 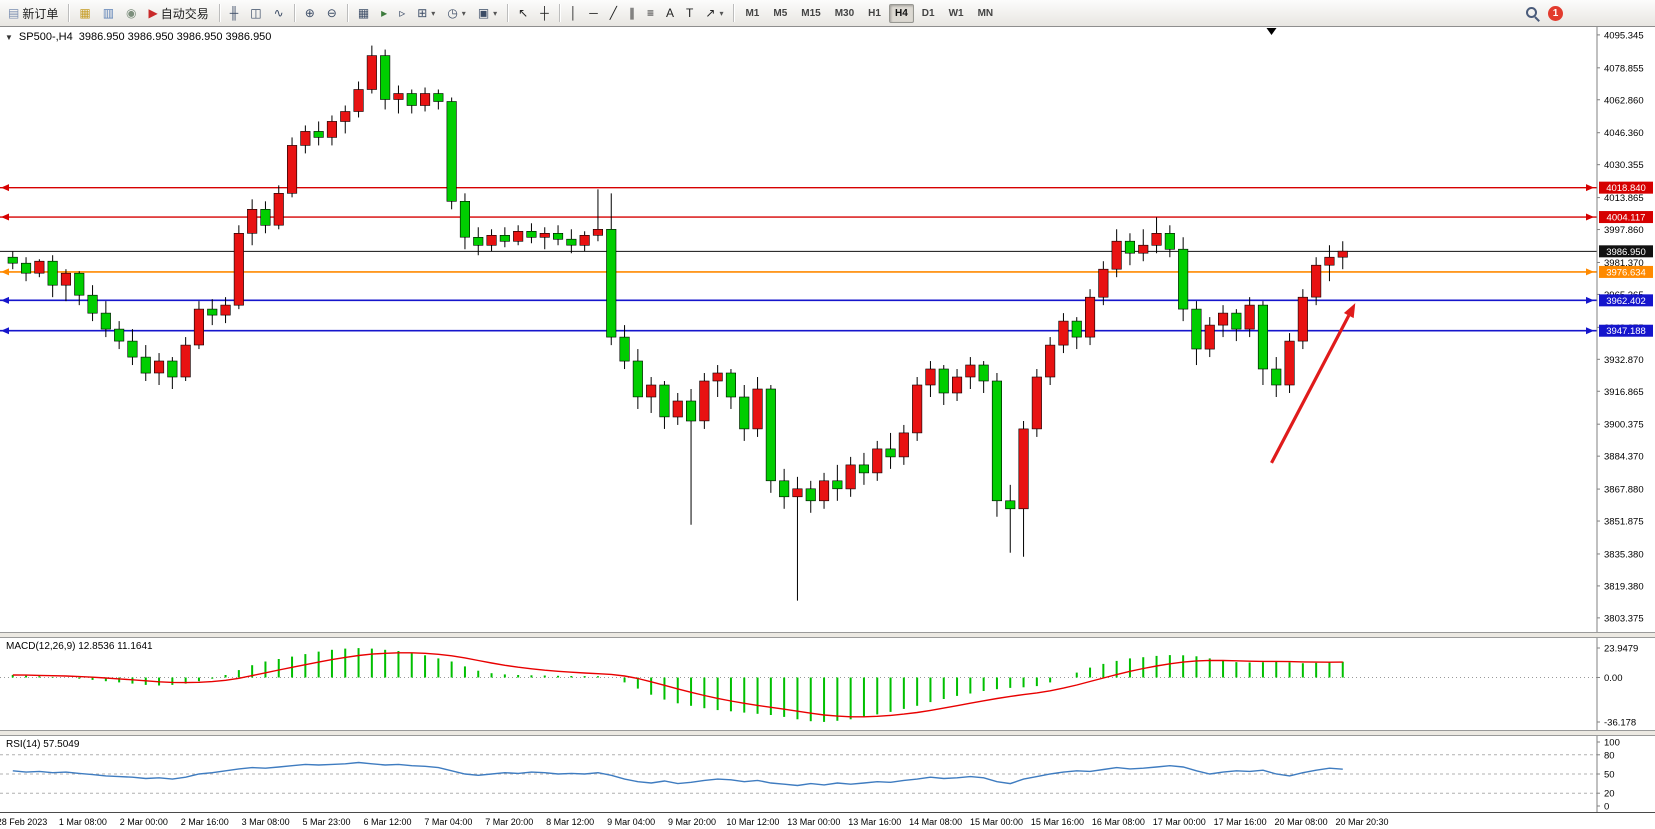 What do you see at coordinates (677, 685) in the screenshot?
I see `macd-signal-line` at bounding box center [677, 685].